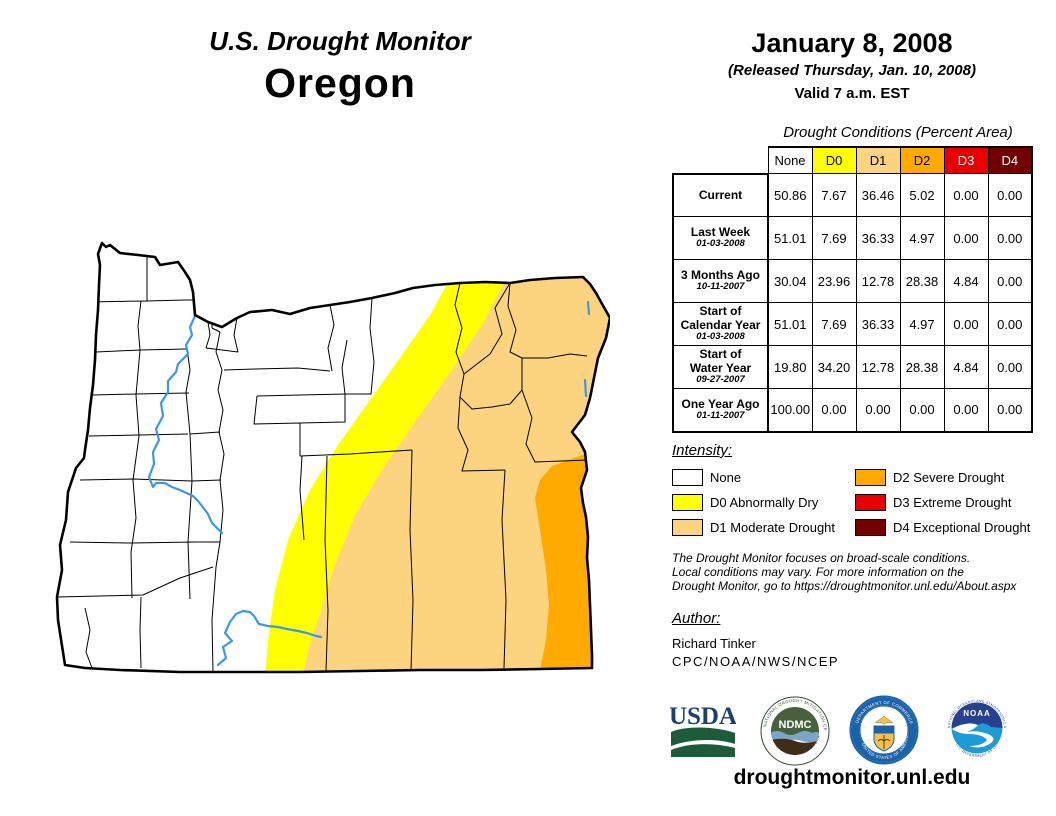  I want to click on legend-label: D0 Abnormally Dry, so click(764, 502).